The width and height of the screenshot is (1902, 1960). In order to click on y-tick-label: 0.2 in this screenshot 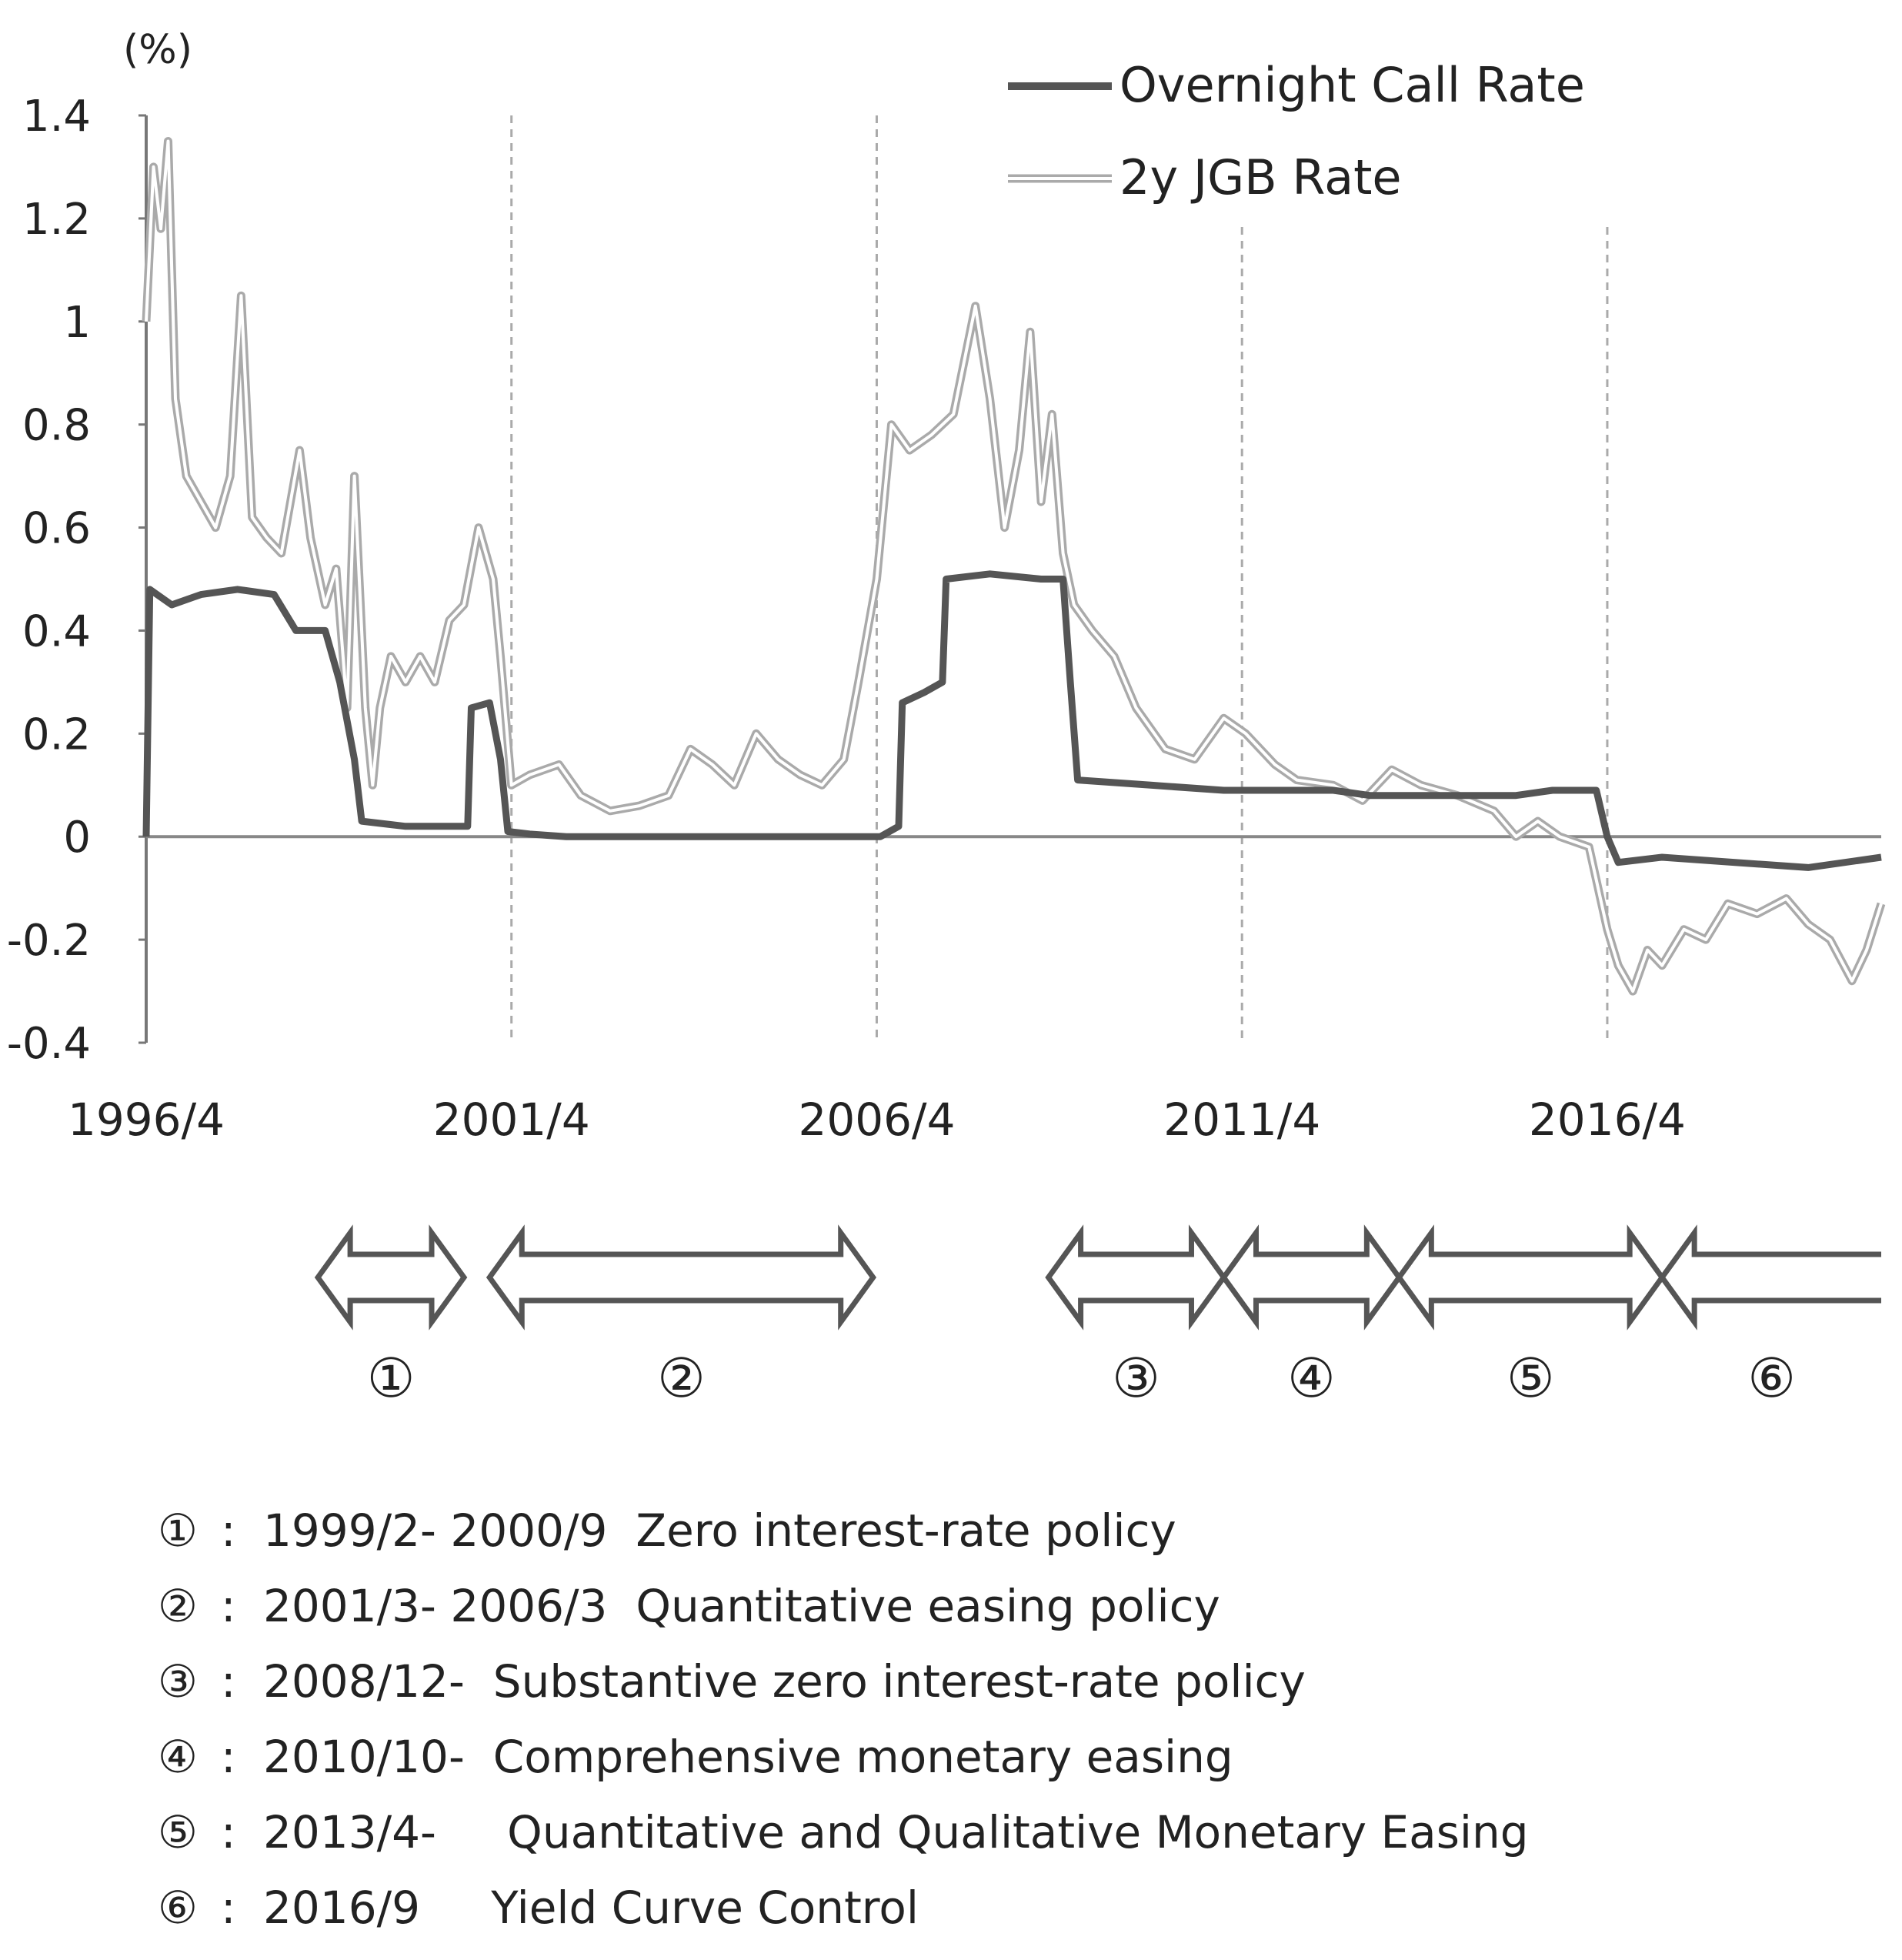, I will do `click(56, 735)`.